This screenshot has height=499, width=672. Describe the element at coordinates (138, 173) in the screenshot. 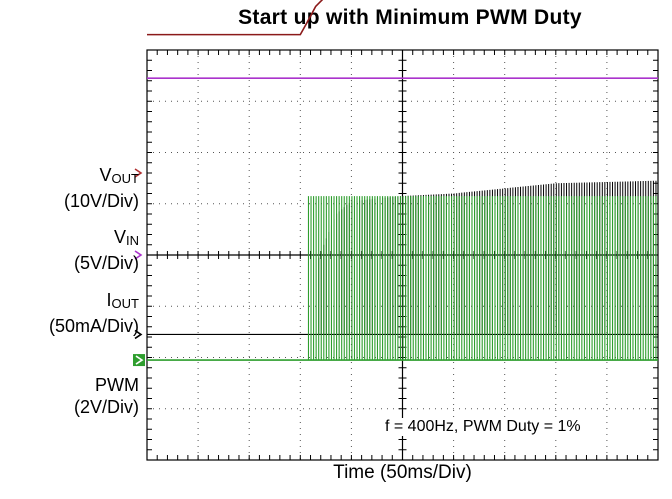

I see `vout-marker` at that location.